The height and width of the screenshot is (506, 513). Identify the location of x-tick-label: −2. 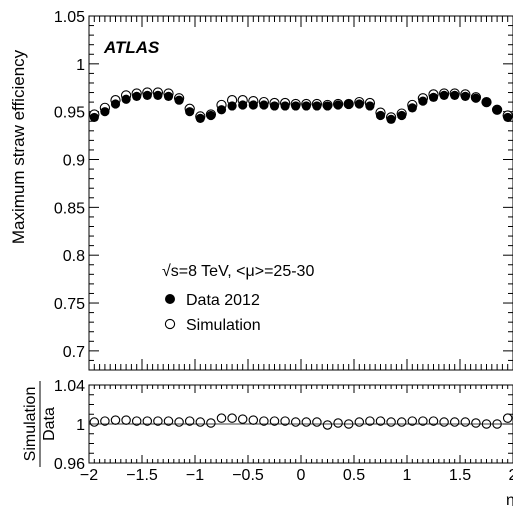
(89, 475).